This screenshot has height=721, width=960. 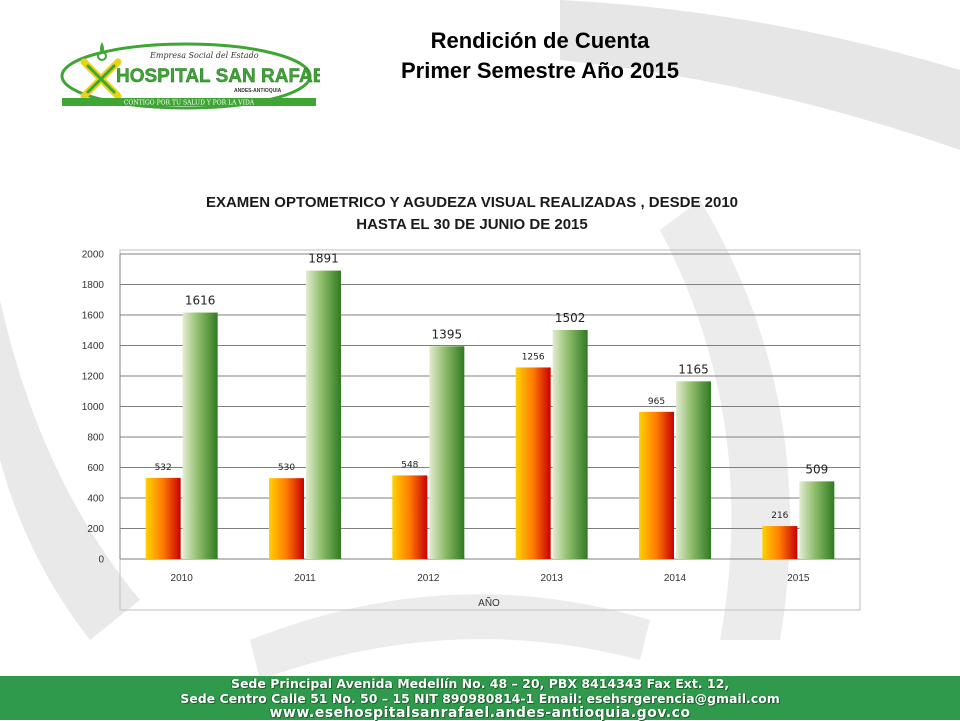 What do you see at coordinates (305, 578) in the screenshot?
I see `x-tick-label: 2011` at bounding box center [305, 578].